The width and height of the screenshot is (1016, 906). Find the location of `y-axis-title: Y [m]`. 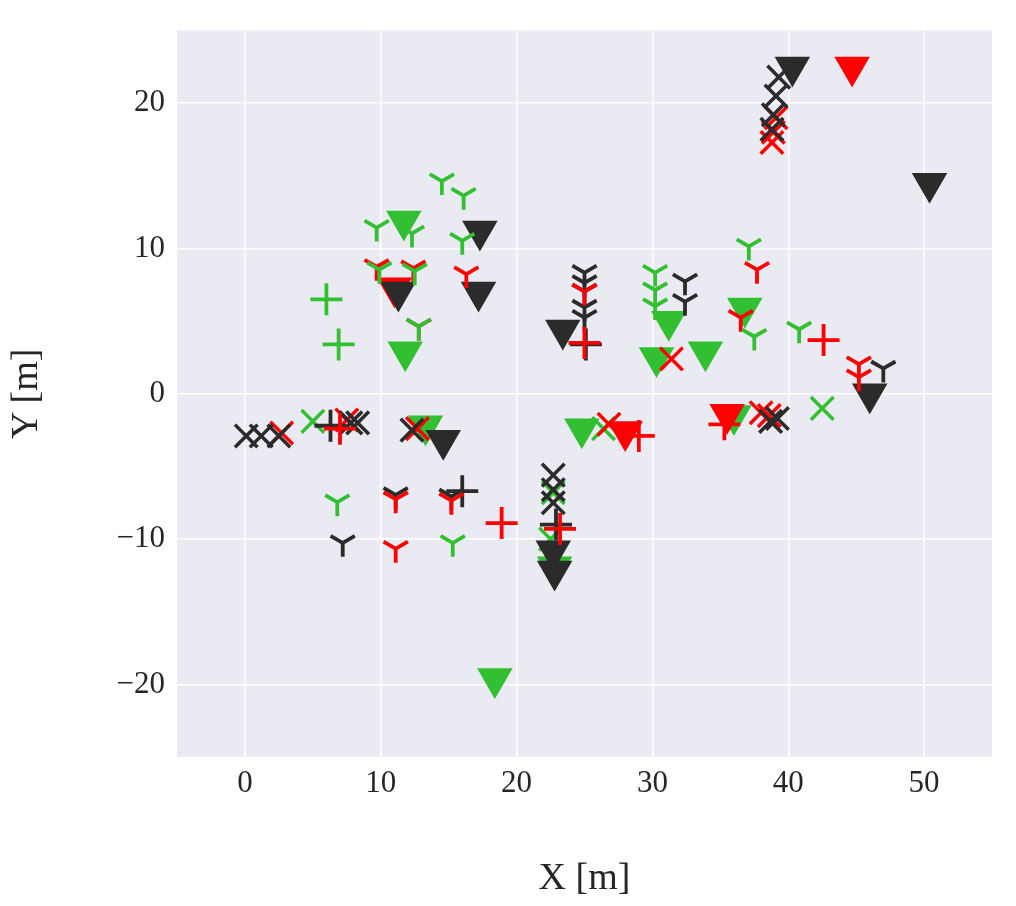

y-axis-title: Y [m] is located at coordinates (23, 393).